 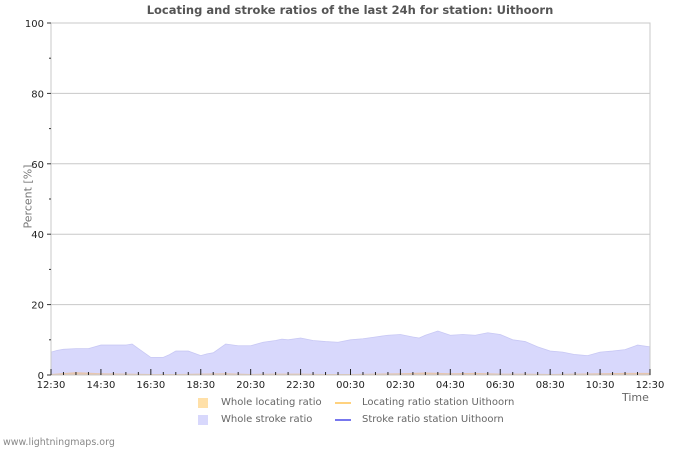 I want to click on legend-item-stroke-station: Stroke ratio station Uithoorn, so click(x=419, y=419).